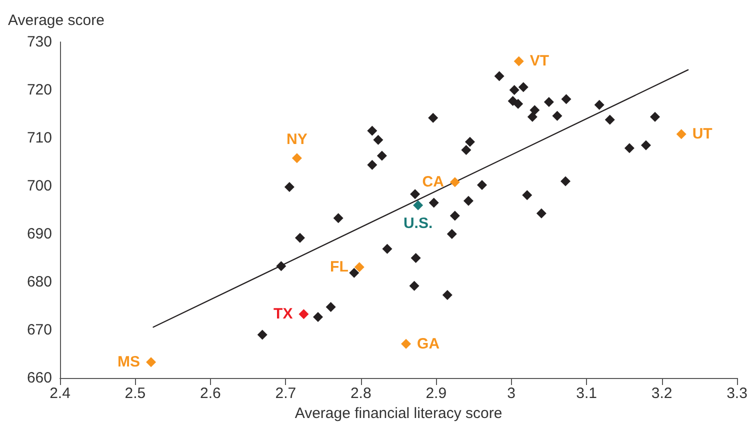  I want to click on series-label: VT, so click(540, 61).